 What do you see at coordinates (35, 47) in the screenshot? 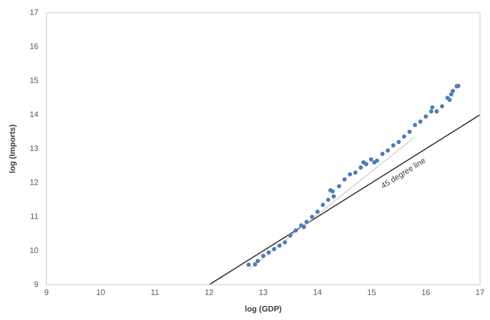
I see `y-tick-label: 16` at bounding box center [35, 47].